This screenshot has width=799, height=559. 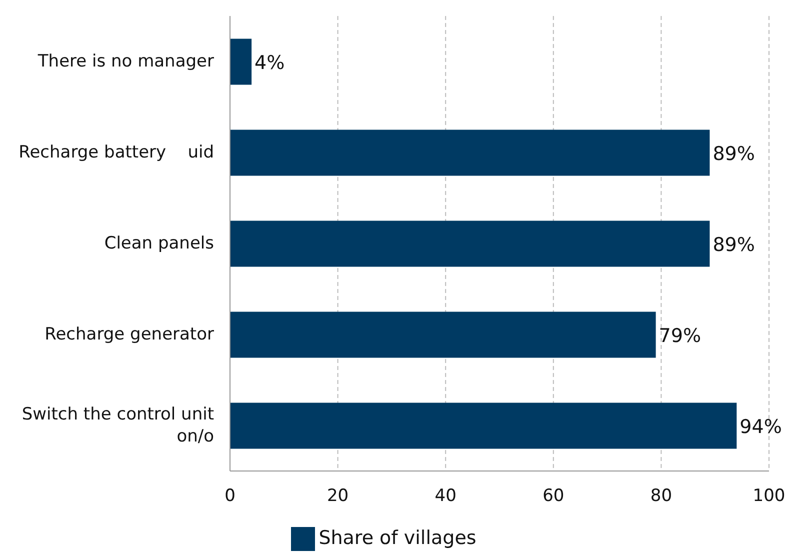 I want to click on y-tick-label: Recharge generator, so click(x=129, y=334).